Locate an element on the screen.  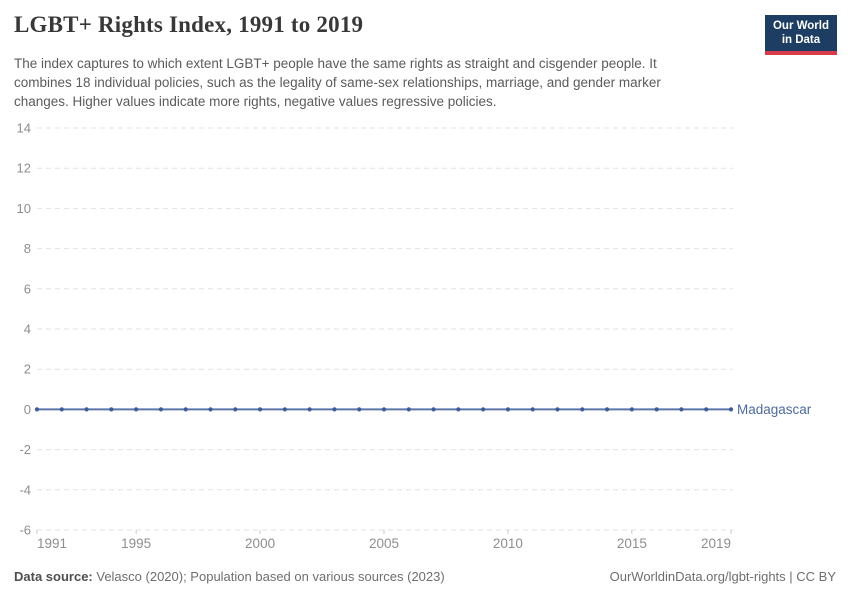
y-axis-tick-label: 12 is located at coordinates (24, 168).